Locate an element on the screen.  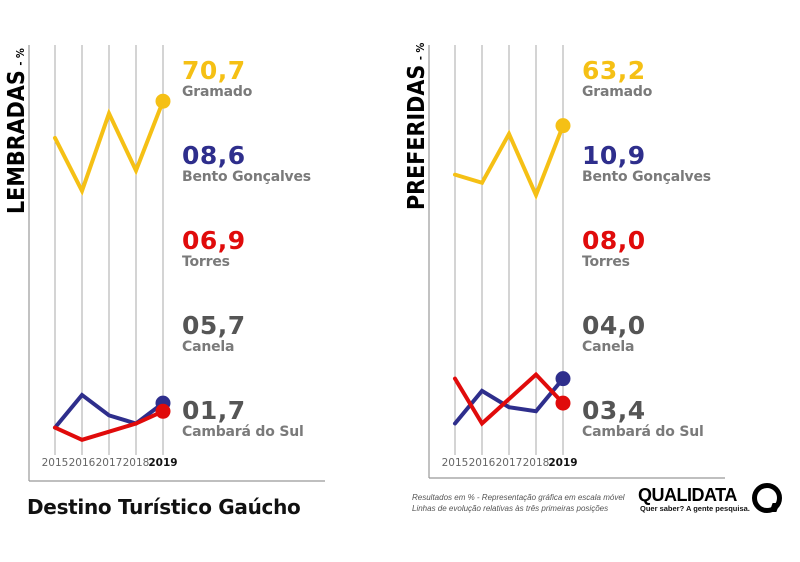
preferidas-entry-torres: 08,0 Torres is located at coordinates (614, 248).